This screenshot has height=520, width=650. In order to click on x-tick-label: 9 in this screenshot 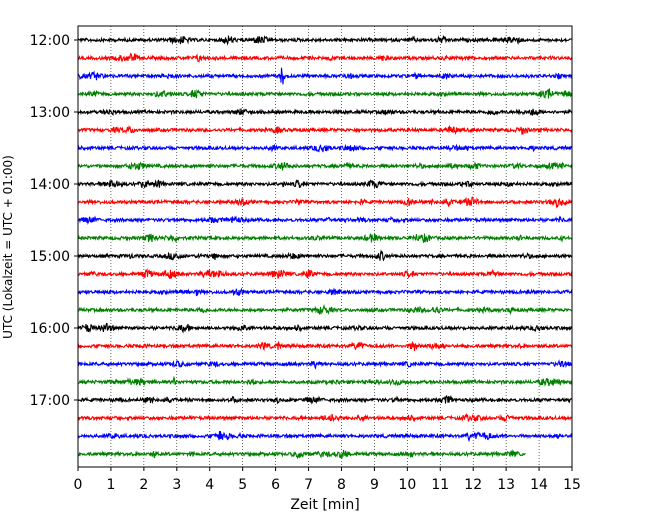, I will do `click(374, 485)`.